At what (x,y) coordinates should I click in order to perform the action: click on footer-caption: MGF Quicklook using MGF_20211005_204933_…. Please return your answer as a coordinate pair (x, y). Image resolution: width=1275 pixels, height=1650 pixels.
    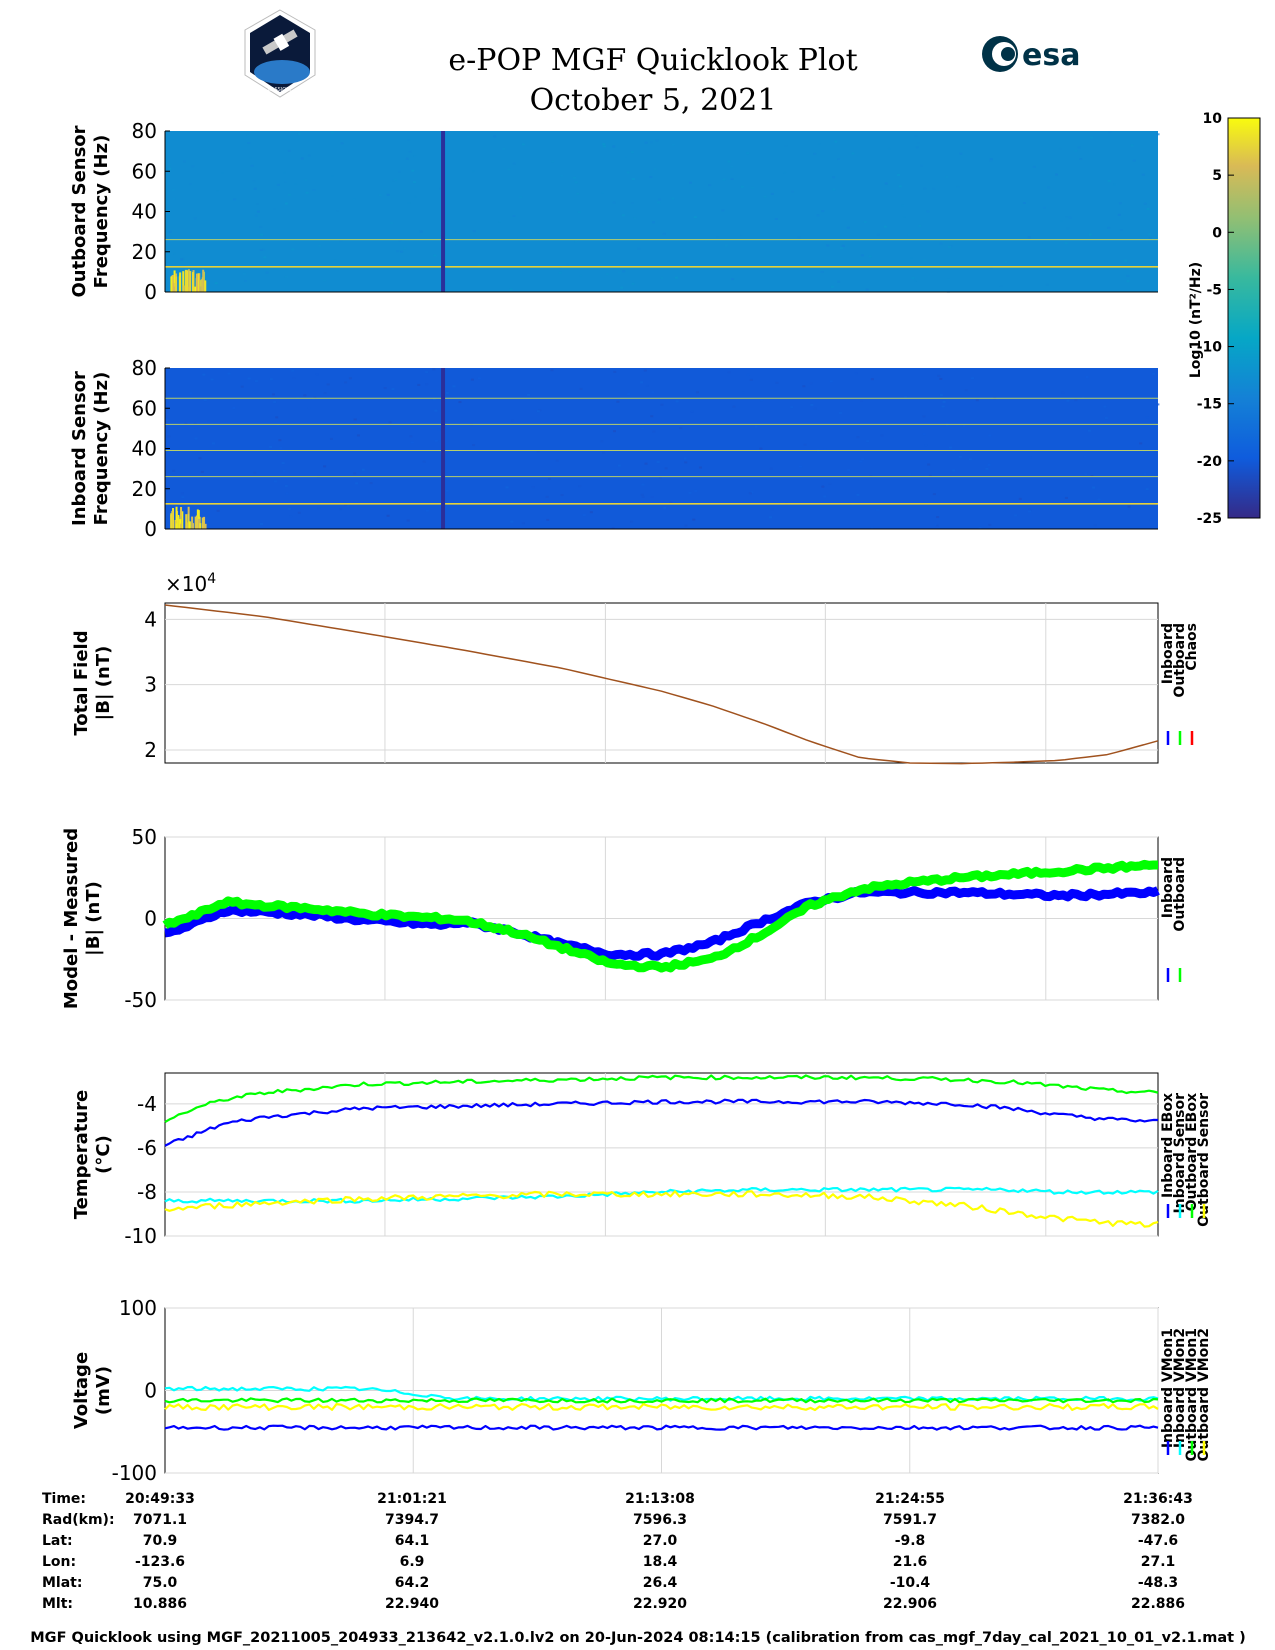
    Looking at the image, I should click on (638, 1638).